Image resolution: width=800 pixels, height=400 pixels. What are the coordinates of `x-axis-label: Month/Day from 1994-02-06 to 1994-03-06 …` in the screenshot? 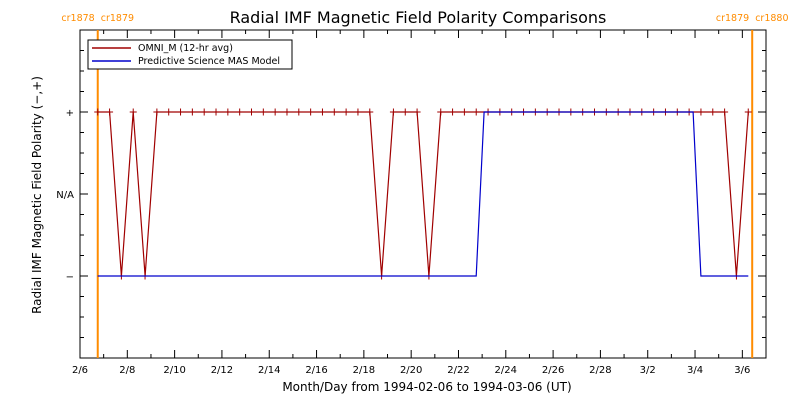 It's located at (426, 387).